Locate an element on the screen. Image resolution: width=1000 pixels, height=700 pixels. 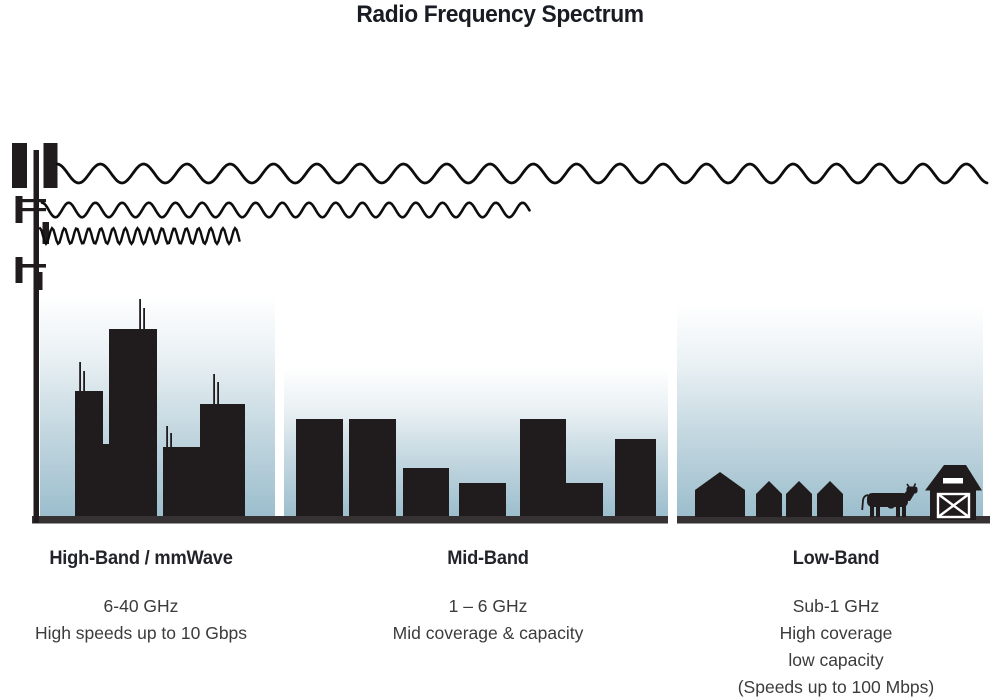
low-band-frequency: Sub-1 GHz is located at coordinates (836, 606).